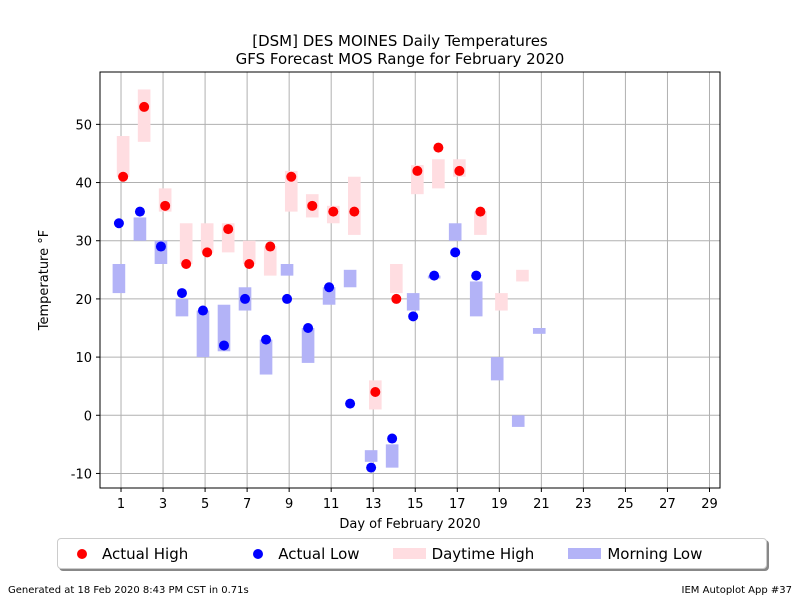 This screenshot has height=600, width=800. Describe the element at coordinates (499, 504) in the screenshot. I see `x-tick-label: 19` at that location.